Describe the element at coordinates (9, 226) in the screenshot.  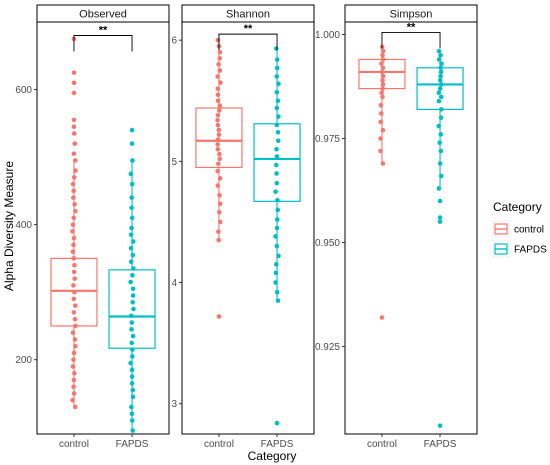
I see `y-axis-title: Alpha Diversity Measure` at that location.